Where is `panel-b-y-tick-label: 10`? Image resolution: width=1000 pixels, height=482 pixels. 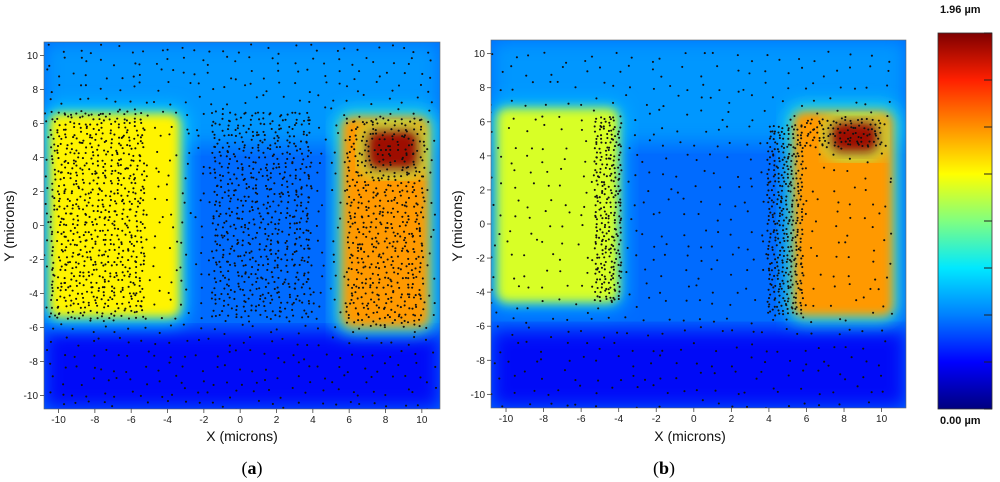
panel-b-y-tick-label: 10 is located at coordinates (480, 54).